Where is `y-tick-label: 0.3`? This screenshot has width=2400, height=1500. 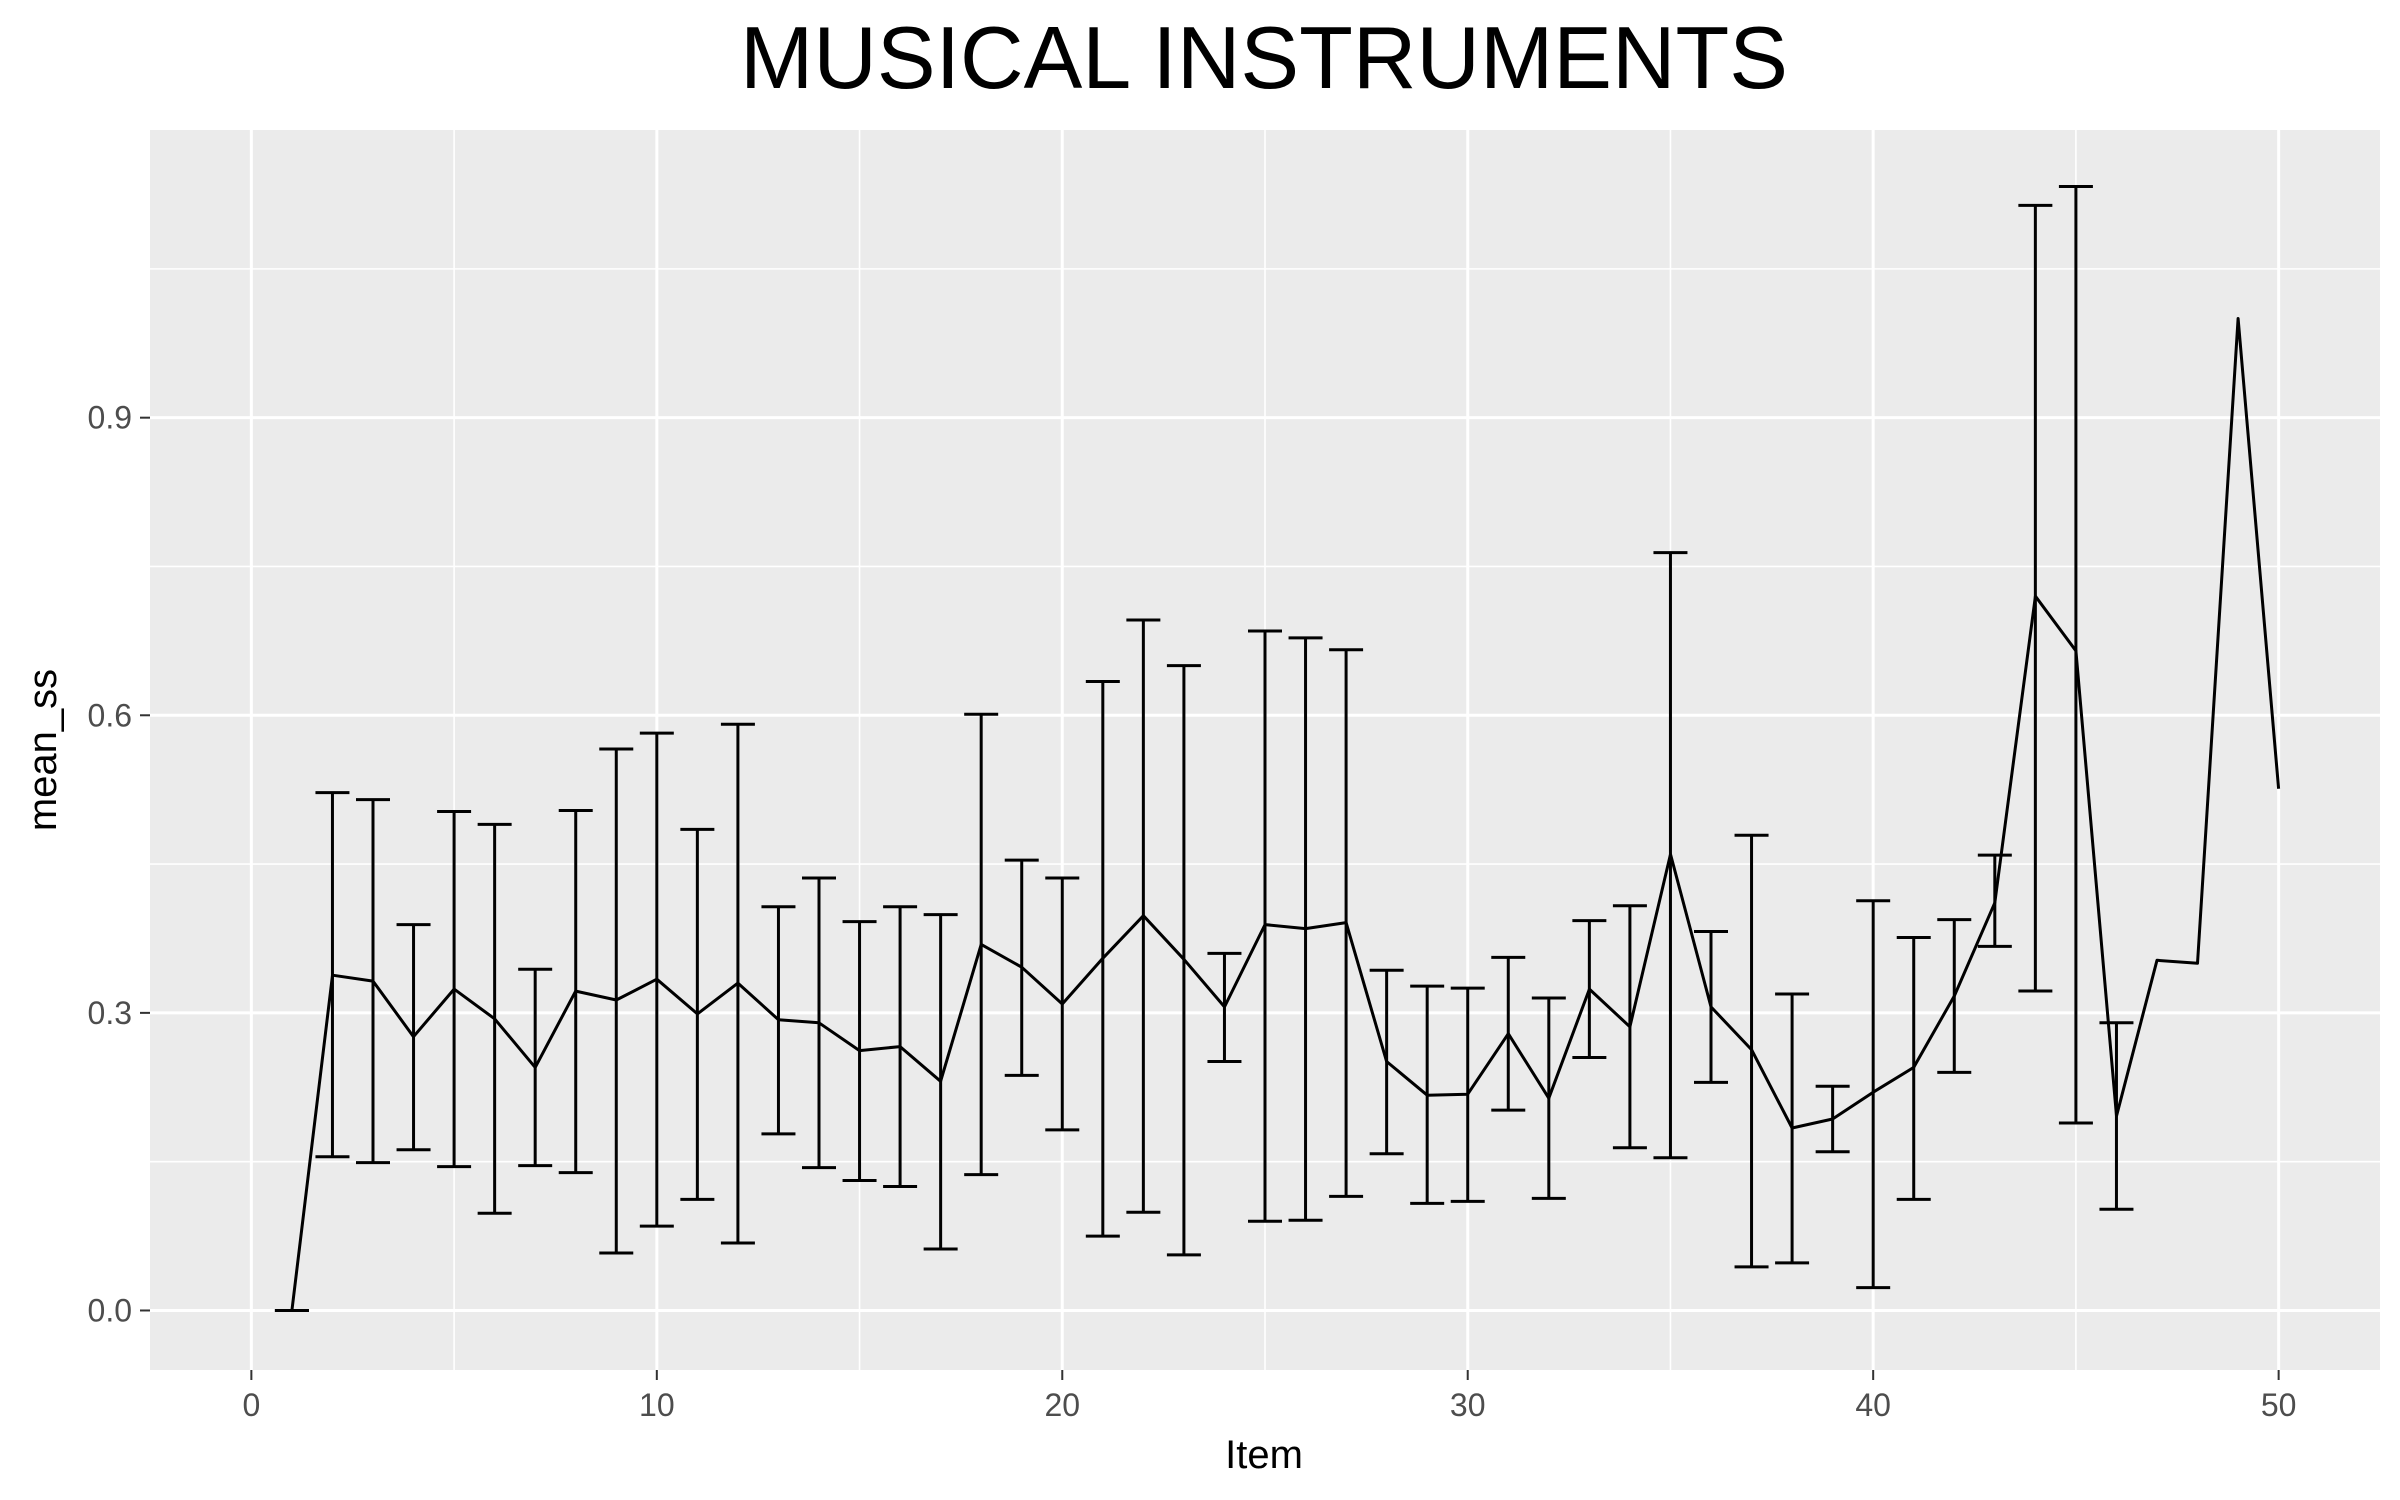
y-tick-label: 0.3 is located at coordinates (110, 1013).